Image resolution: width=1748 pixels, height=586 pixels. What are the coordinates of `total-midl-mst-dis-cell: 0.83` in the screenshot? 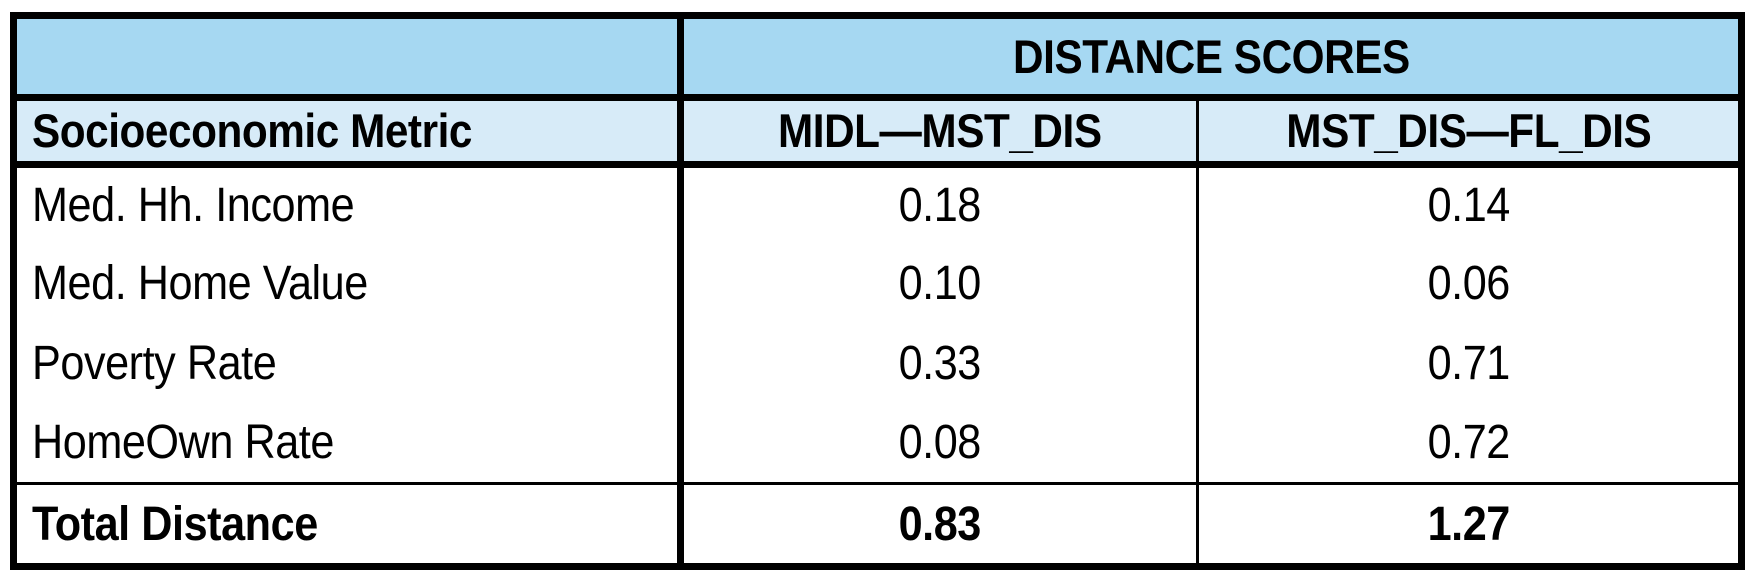 It's located at (939, 524).